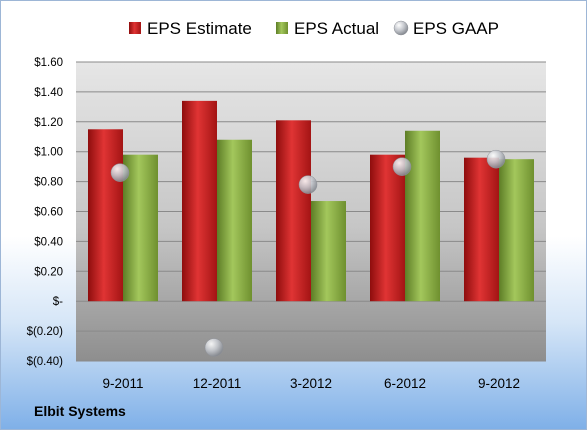 The height and width of the screenshot is (431, 587). I want to click on legend-label: EPS Actual, so click(336, 28).